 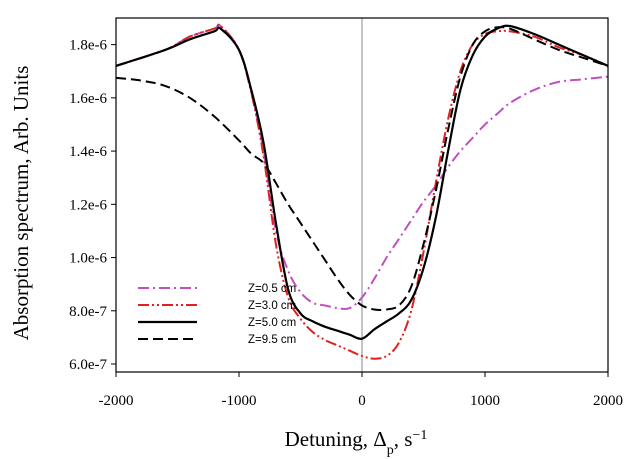 What do you see at coordinates (403, 439) in the screenshot?
I see `x-axis-title-tail: , s` at bounding box center [403, 439].